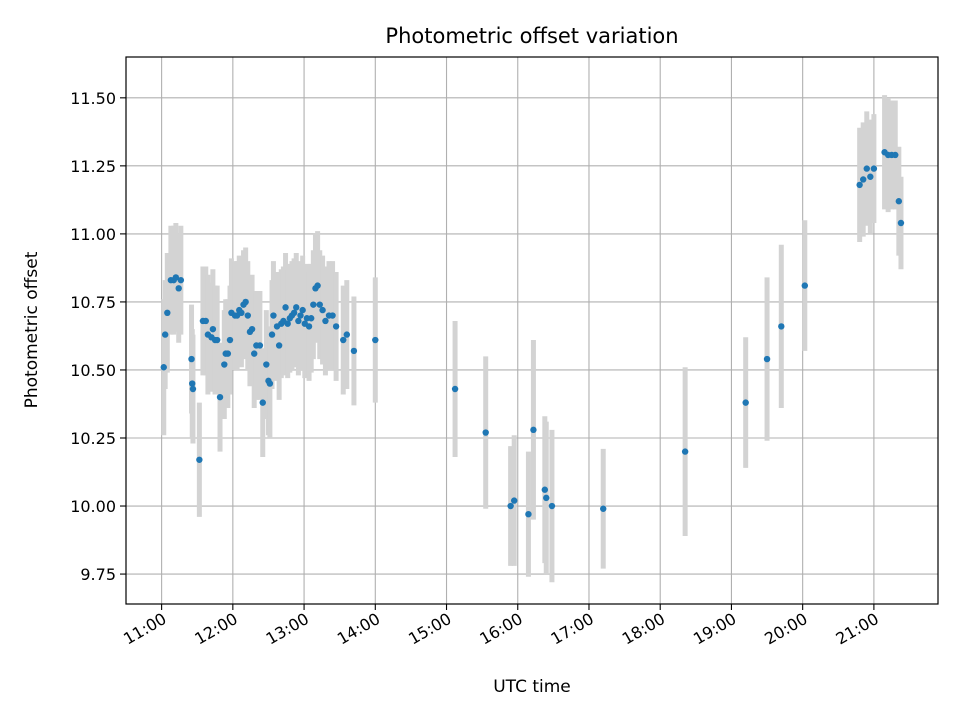 Image resolution: width=960 pixels, height=720 pixels. I want to click on x-axis-label: UTC time, so click(532, 687).